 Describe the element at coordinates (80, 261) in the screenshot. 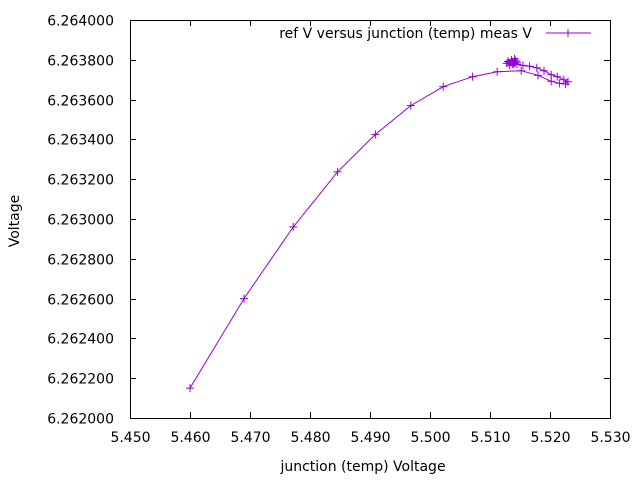

I see `y-tick-label: 6.262800` at that location.